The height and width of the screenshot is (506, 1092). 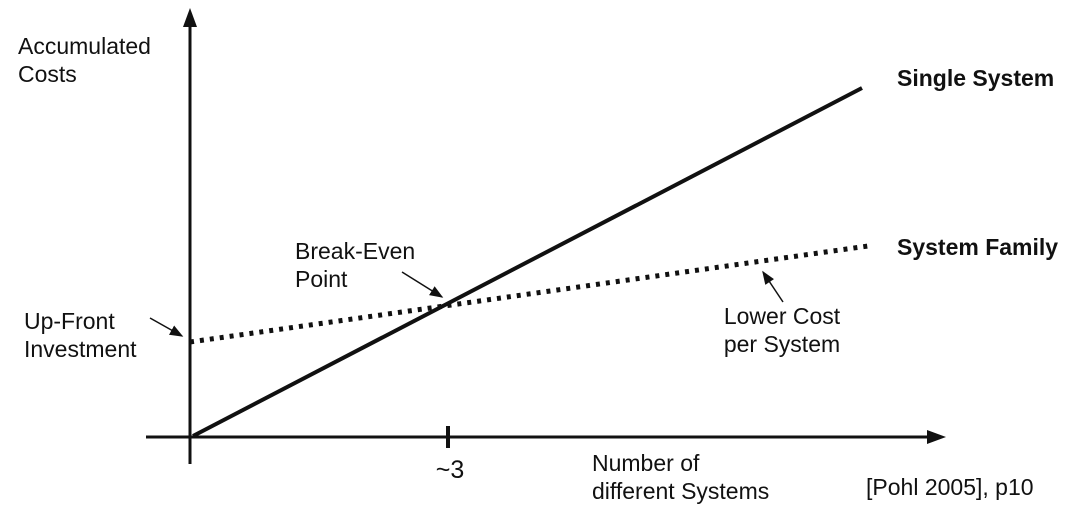 What do you see at coordinates (80, 335) in the screenshot?
I see `up-front-investment-label: Up-Front Investment` at bounding box center [80, 335].